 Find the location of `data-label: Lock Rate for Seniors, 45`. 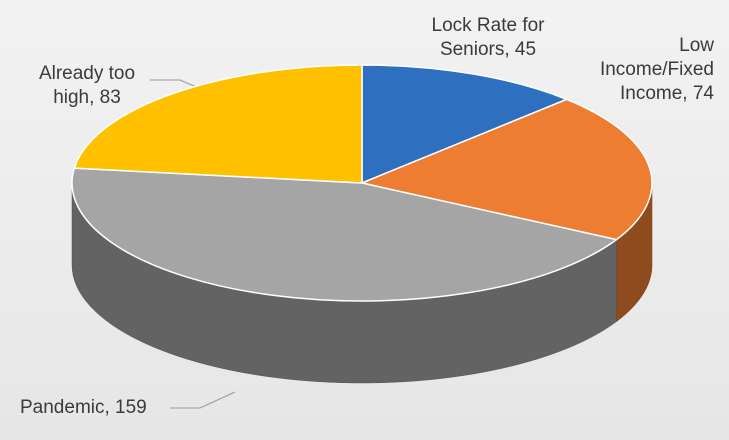

data-label: Lock Rate for Seniors, 45 is located at coordinates (488, 37).